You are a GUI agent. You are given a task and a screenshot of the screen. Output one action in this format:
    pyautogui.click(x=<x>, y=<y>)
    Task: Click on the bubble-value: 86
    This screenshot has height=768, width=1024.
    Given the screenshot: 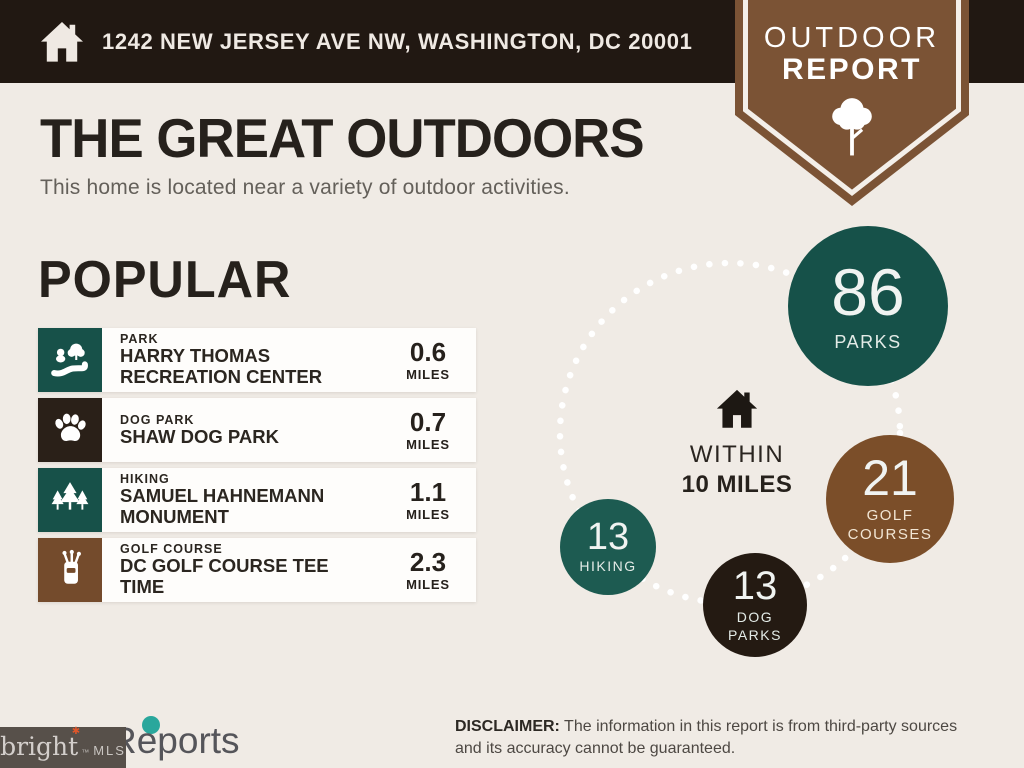 What is the action you would take?
    pyautogui.click(x=868, y=291)
    